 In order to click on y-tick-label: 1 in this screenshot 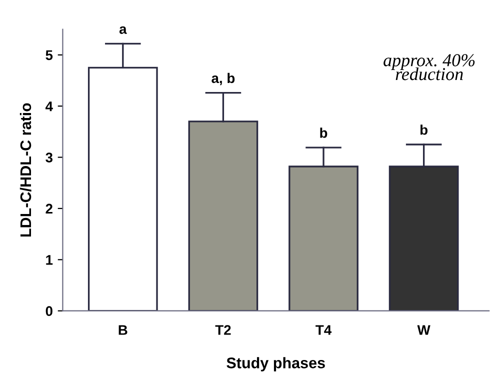, I will do `click(49, 260)`.